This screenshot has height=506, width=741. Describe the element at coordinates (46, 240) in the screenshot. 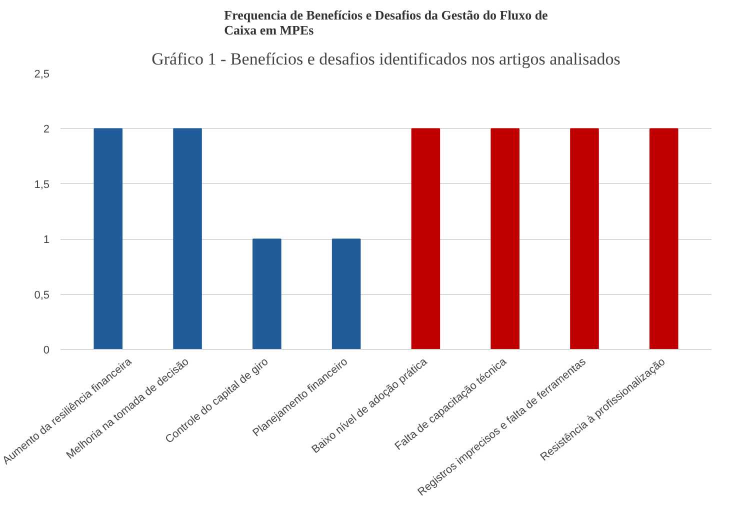

I see `y-tick-label: 1` at that location.